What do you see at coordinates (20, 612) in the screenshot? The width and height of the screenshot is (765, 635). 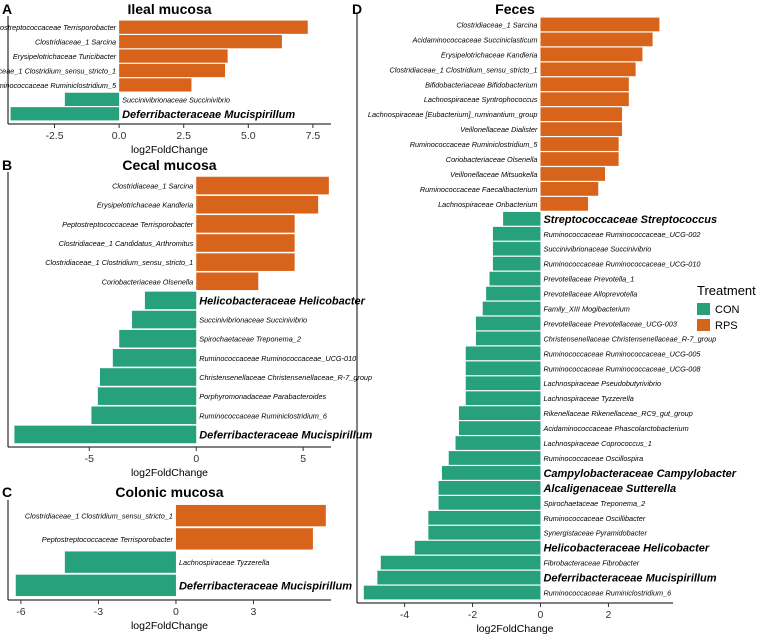 I see `x-tick-label: -6` at bounding box center [20, 612].